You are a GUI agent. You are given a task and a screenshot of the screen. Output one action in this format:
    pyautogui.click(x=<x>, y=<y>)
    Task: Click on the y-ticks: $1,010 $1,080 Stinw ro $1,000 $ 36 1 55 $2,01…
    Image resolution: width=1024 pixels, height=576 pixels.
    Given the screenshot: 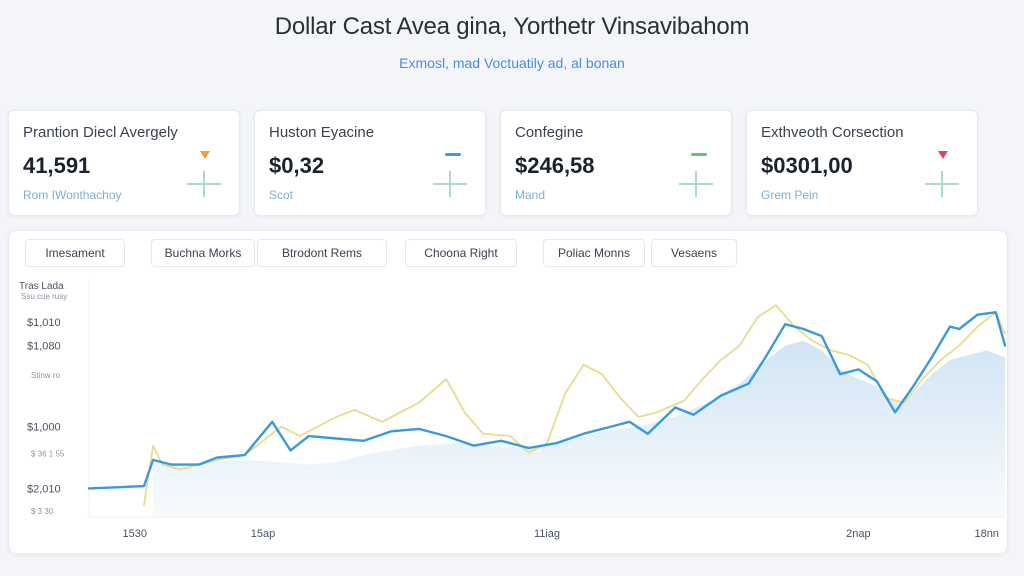 What is the action you would take?
    pyautogui.click(x=46, y=416)
    